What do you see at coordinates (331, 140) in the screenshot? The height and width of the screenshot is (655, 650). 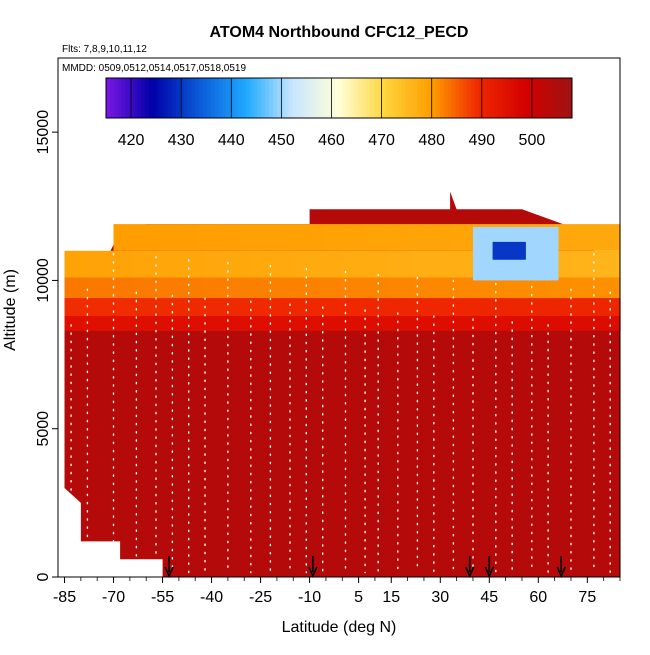 I see `colorbar-tick-label: 460` at bounding box center [331, 140].